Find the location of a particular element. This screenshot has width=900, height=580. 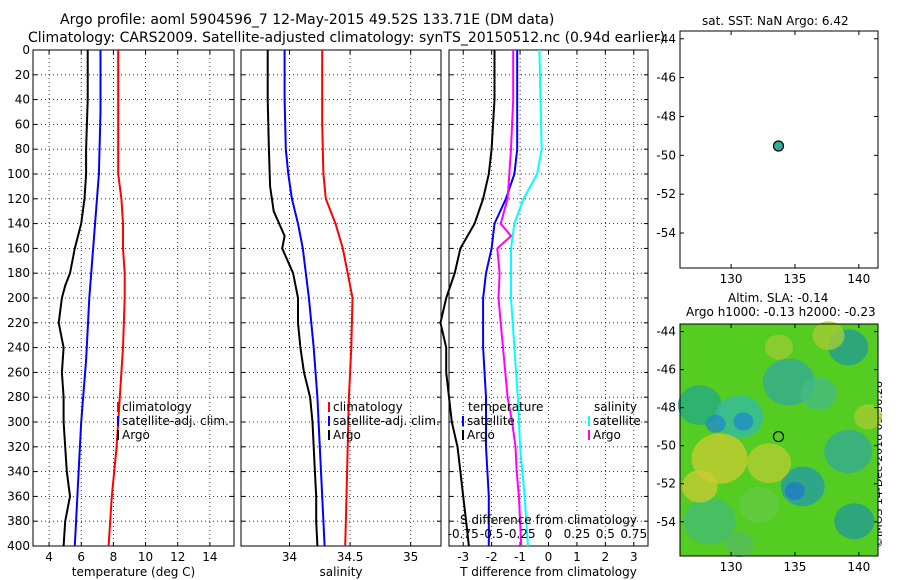

salinity-climatology-line is located at coordinates (337, 298).